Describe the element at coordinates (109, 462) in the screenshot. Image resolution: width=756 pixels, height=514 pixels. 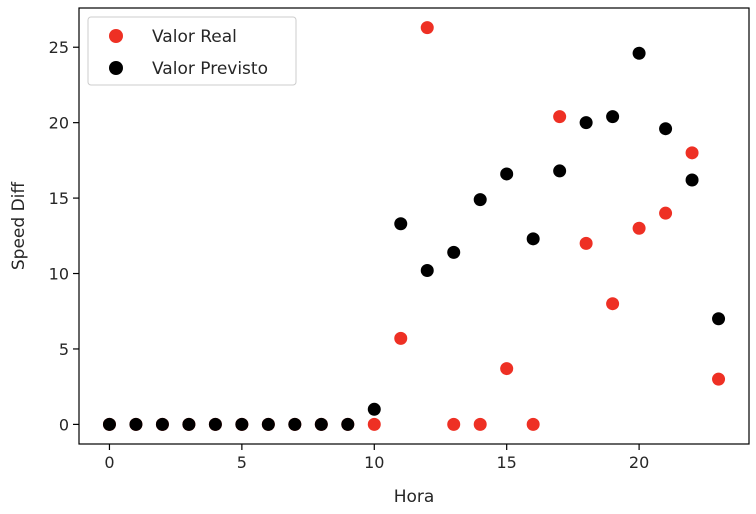
I see `x-tick-label: 0` at that location.